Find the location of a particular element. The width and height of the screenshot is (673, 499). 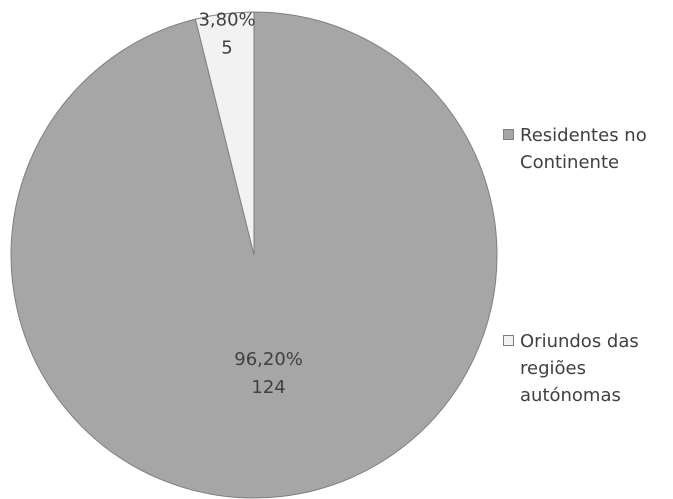

legend-label: Oriundos das regiões autónomas is located at coordinates (579, 368).